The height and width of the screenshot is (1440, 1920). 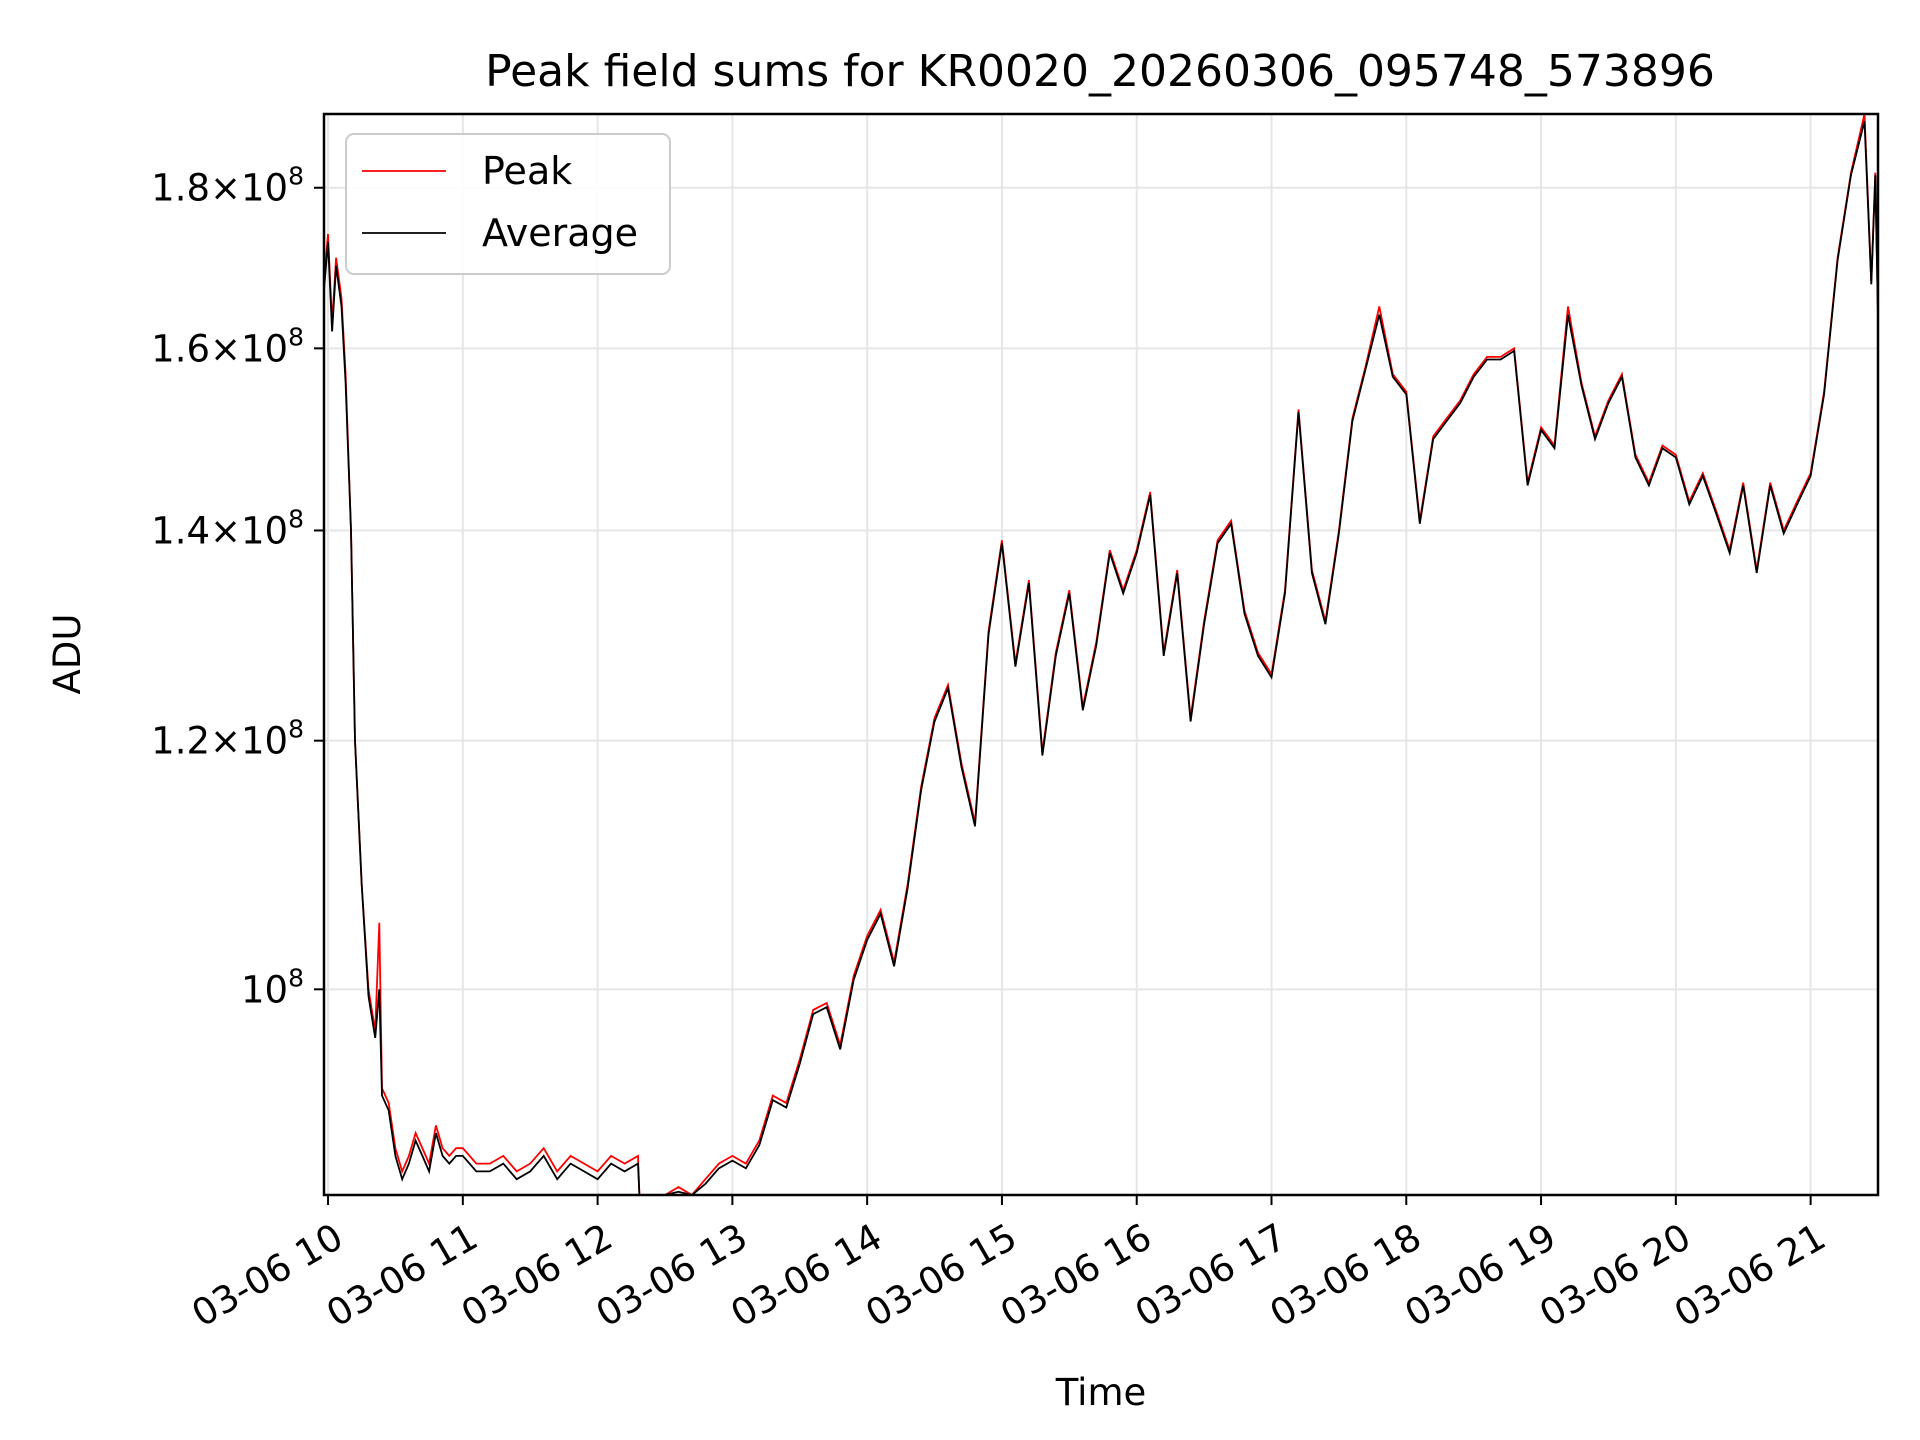 What do you see at coordinates (527, 171) in the screenshot?
I see `legend-label-peak: Peak` at bounding box center [527, 171].